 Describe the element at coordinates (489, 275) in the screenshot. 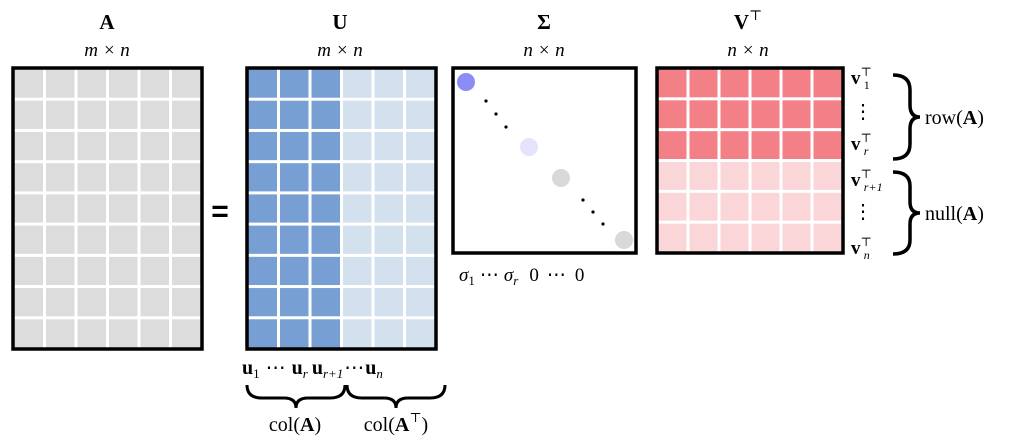

I see `sigma-dots: ⋯` at that location.